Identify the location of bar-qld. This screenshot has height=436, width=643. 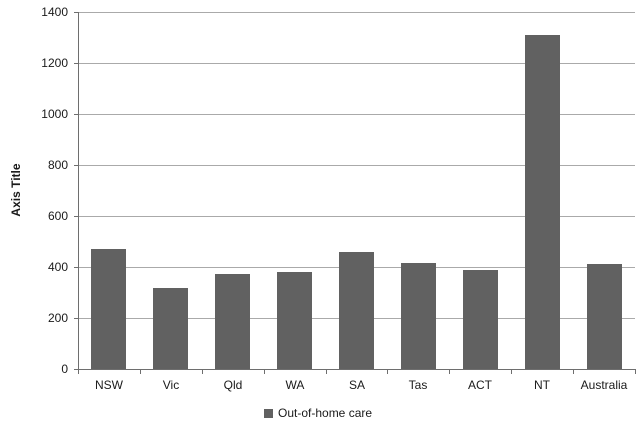
(232, 321).